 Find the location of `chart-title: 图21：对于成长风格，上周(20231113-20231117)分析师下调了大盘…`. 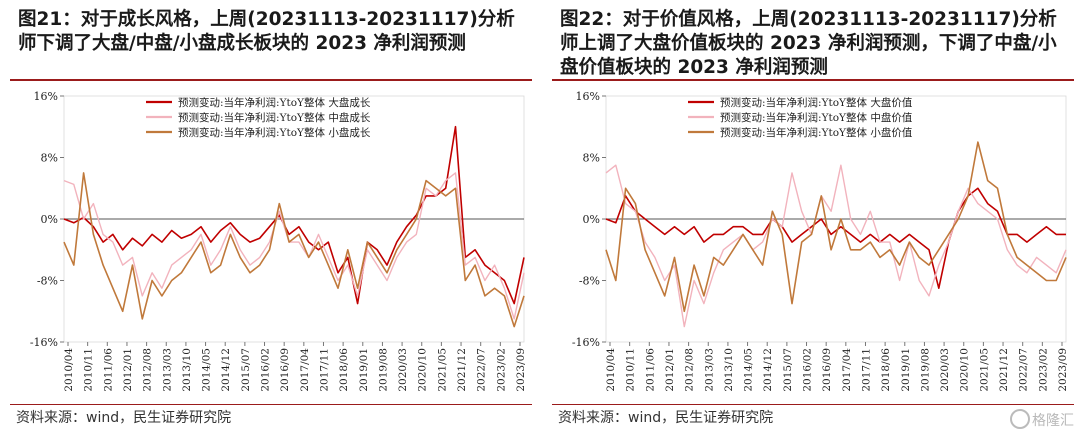

chart-title: 图21：对于成长风格，上周(20231113-20231117)分析师下调了大盘… is located at coordinates (266, 31).